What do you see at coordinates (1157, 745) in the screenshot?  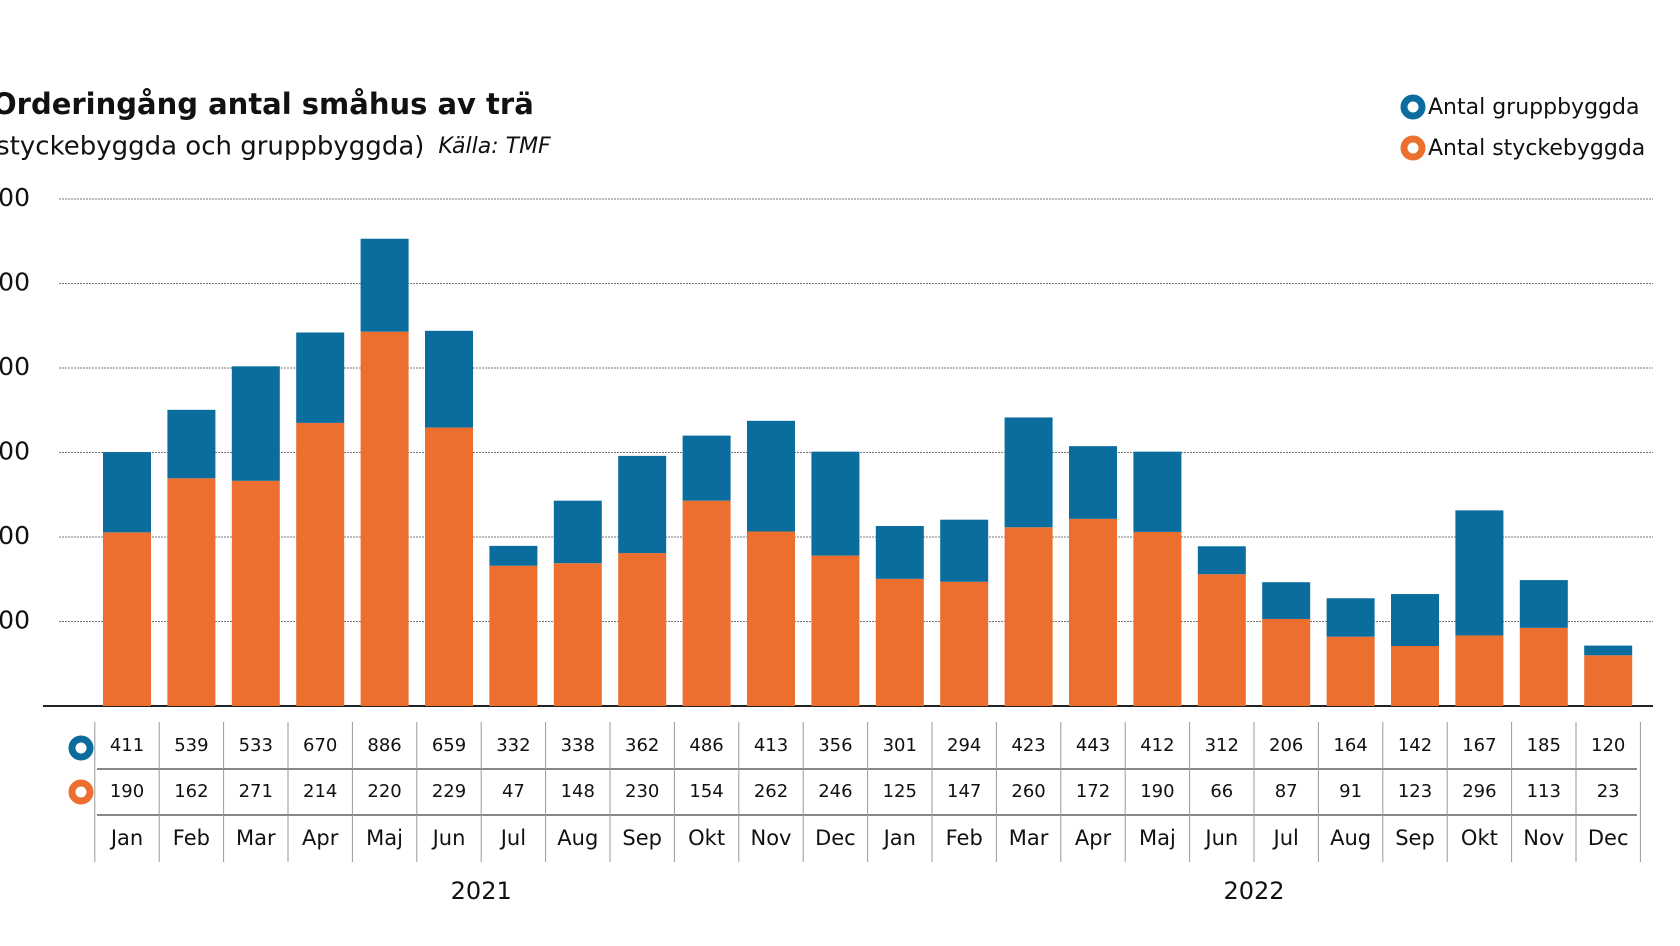 I see `table-value: 412` at bounding box center [1157, 745].